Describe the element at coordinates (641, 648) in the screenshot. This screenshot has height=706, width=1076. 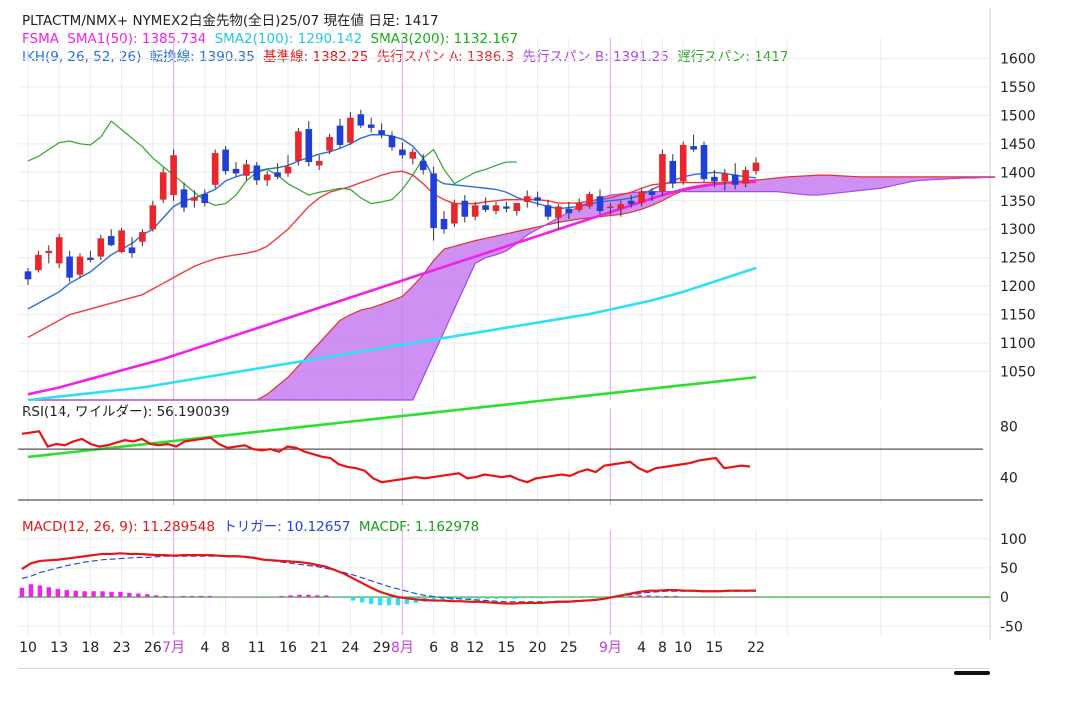
I see `x-tick-label: 4` at that location.